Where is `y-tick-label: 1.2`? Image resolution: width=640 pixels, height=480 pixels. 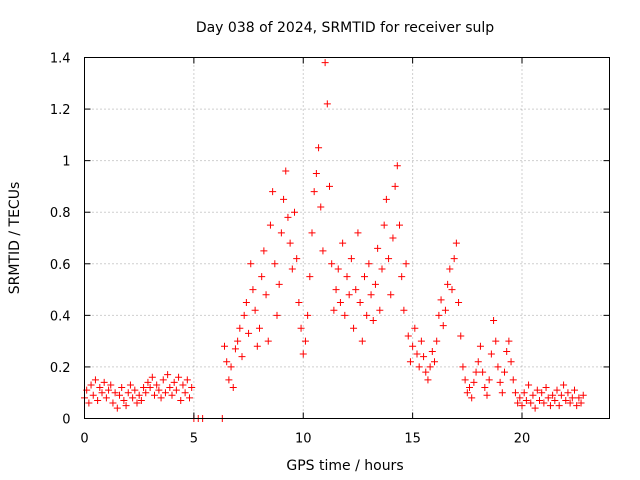
y-tick-label: 1.2 is located at coordinates (60, 110).